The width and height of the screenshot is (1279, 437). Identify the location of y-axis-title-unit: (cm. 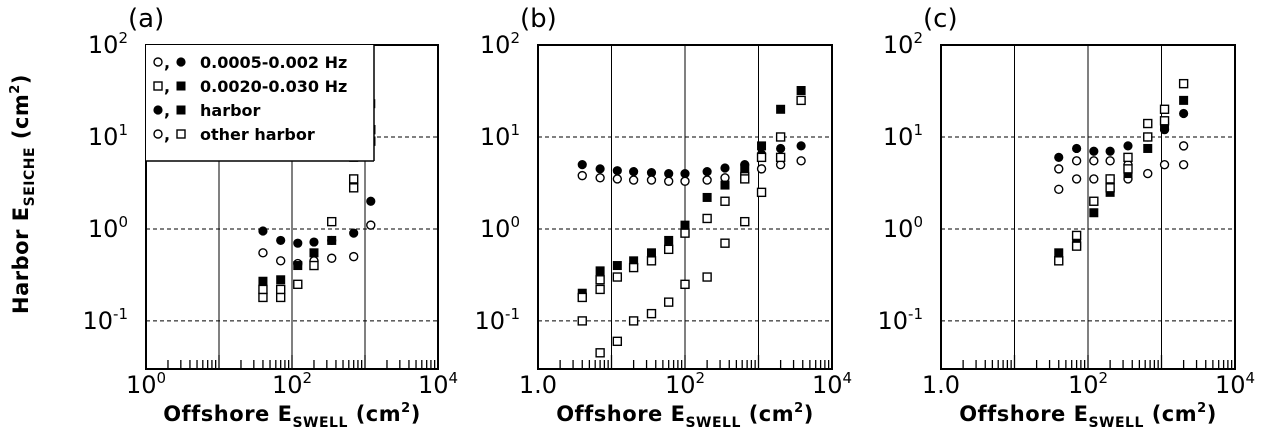
(21, 120).